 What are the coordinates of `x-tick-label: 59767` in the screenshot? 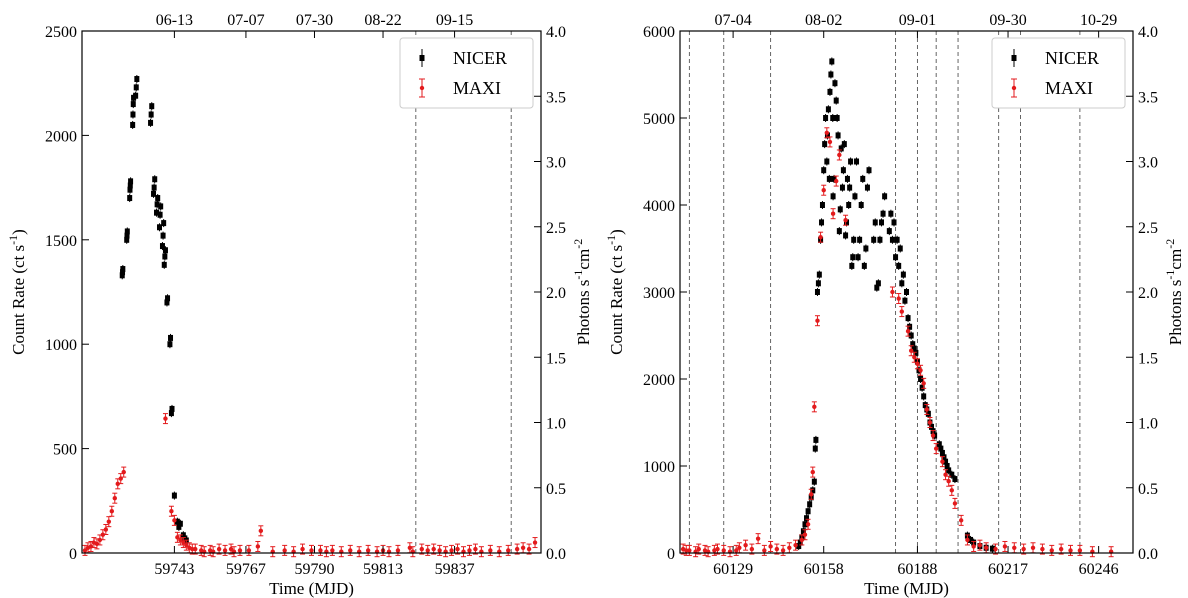 It's located at (246, 569).